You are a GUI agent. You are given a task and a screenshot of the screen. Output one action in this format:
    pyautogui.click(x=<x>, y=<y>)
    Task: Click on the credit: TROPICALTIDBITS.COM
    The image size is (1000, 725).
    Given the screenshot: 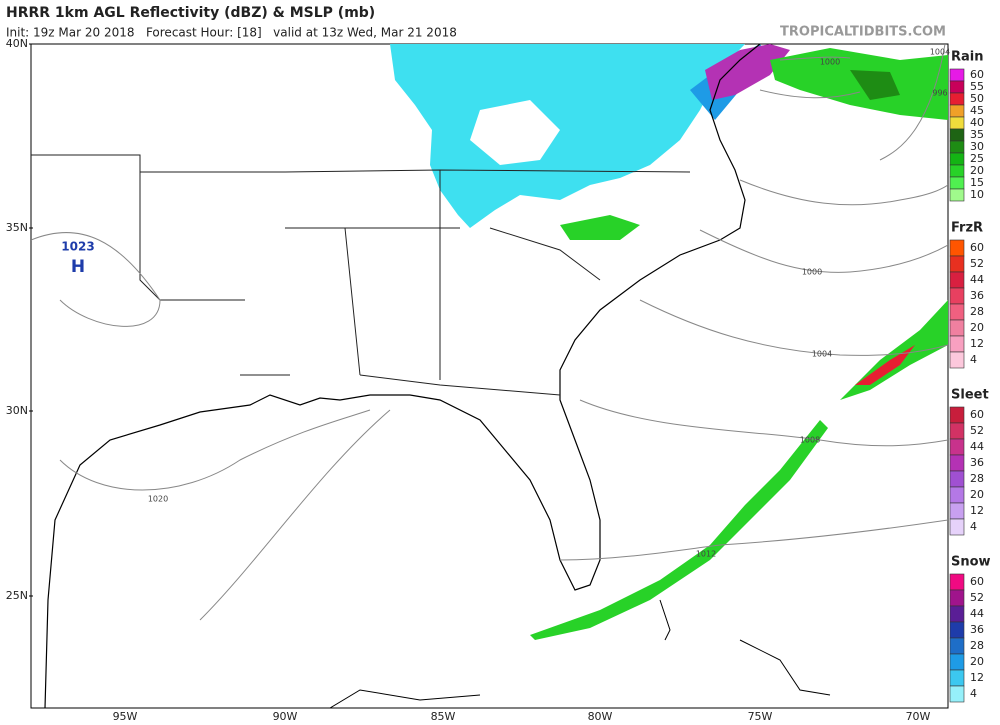 What is the action you would take?
    pyautogui.click(x=863, y=32)
    